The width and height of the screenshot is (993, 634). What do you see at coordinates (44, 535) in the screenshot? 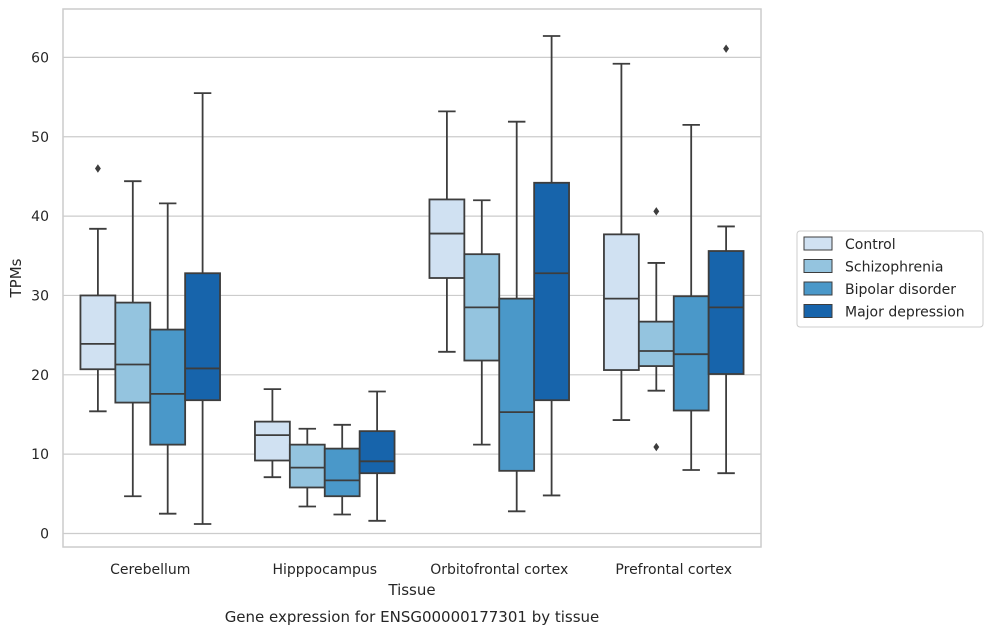
I see `y-tick-label: 0` at bounding box center [44, 535].